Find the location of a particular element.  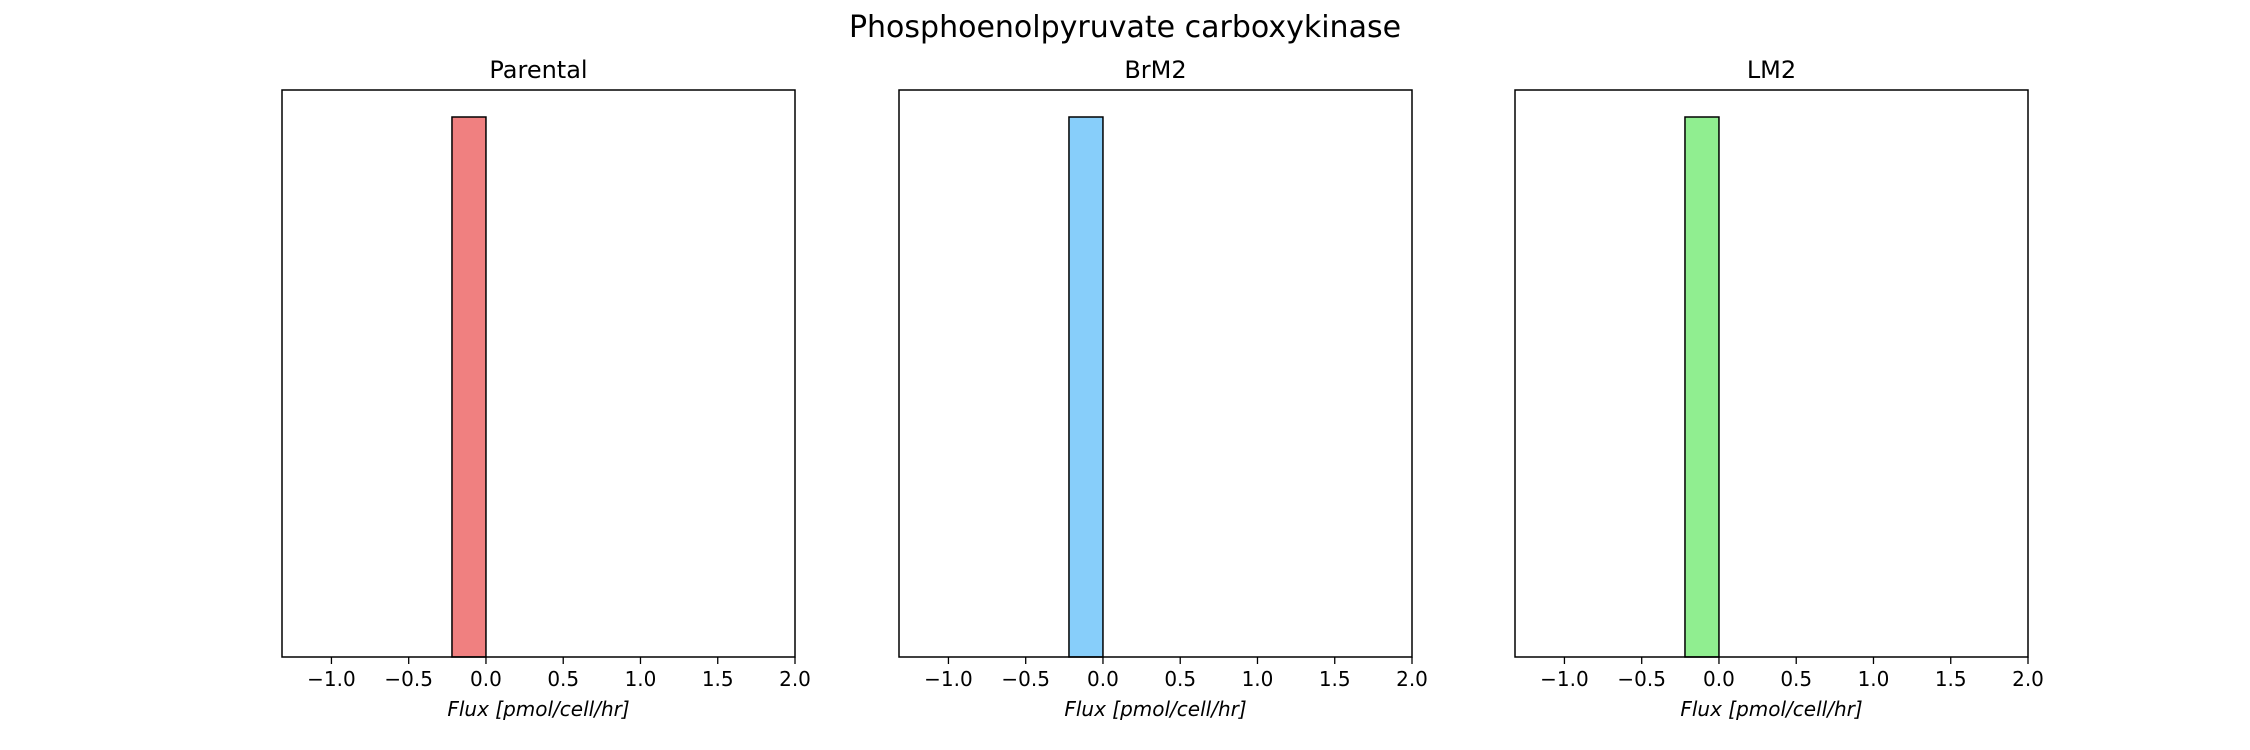

subplot-title: LM2 is located at coordinates (1771, 70).